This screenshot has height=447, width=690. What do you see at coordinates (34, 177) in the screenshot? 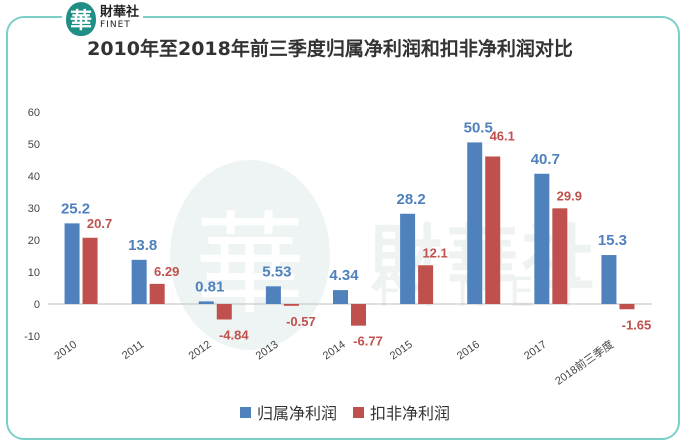
I see `y-tick-label: 40` at bounding box center [34, 177].